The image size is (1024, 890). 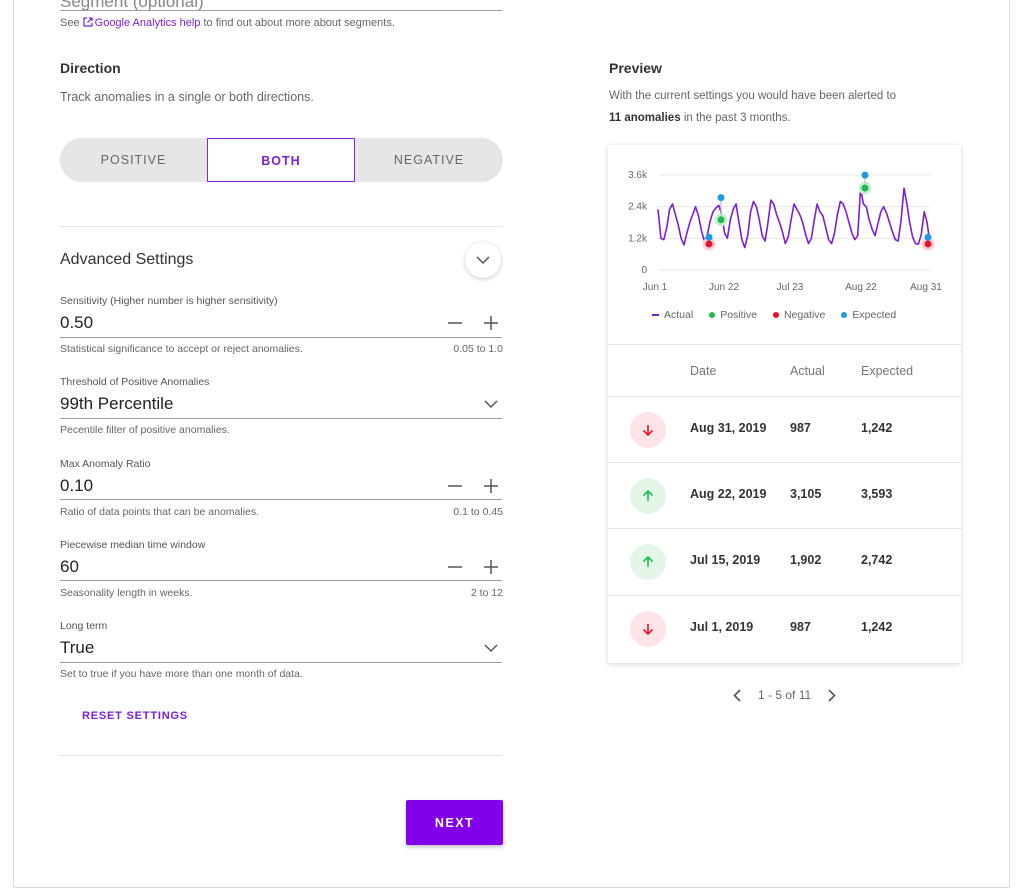 I want to click on column-header-expected: Expected, so click(x=887, y=371).